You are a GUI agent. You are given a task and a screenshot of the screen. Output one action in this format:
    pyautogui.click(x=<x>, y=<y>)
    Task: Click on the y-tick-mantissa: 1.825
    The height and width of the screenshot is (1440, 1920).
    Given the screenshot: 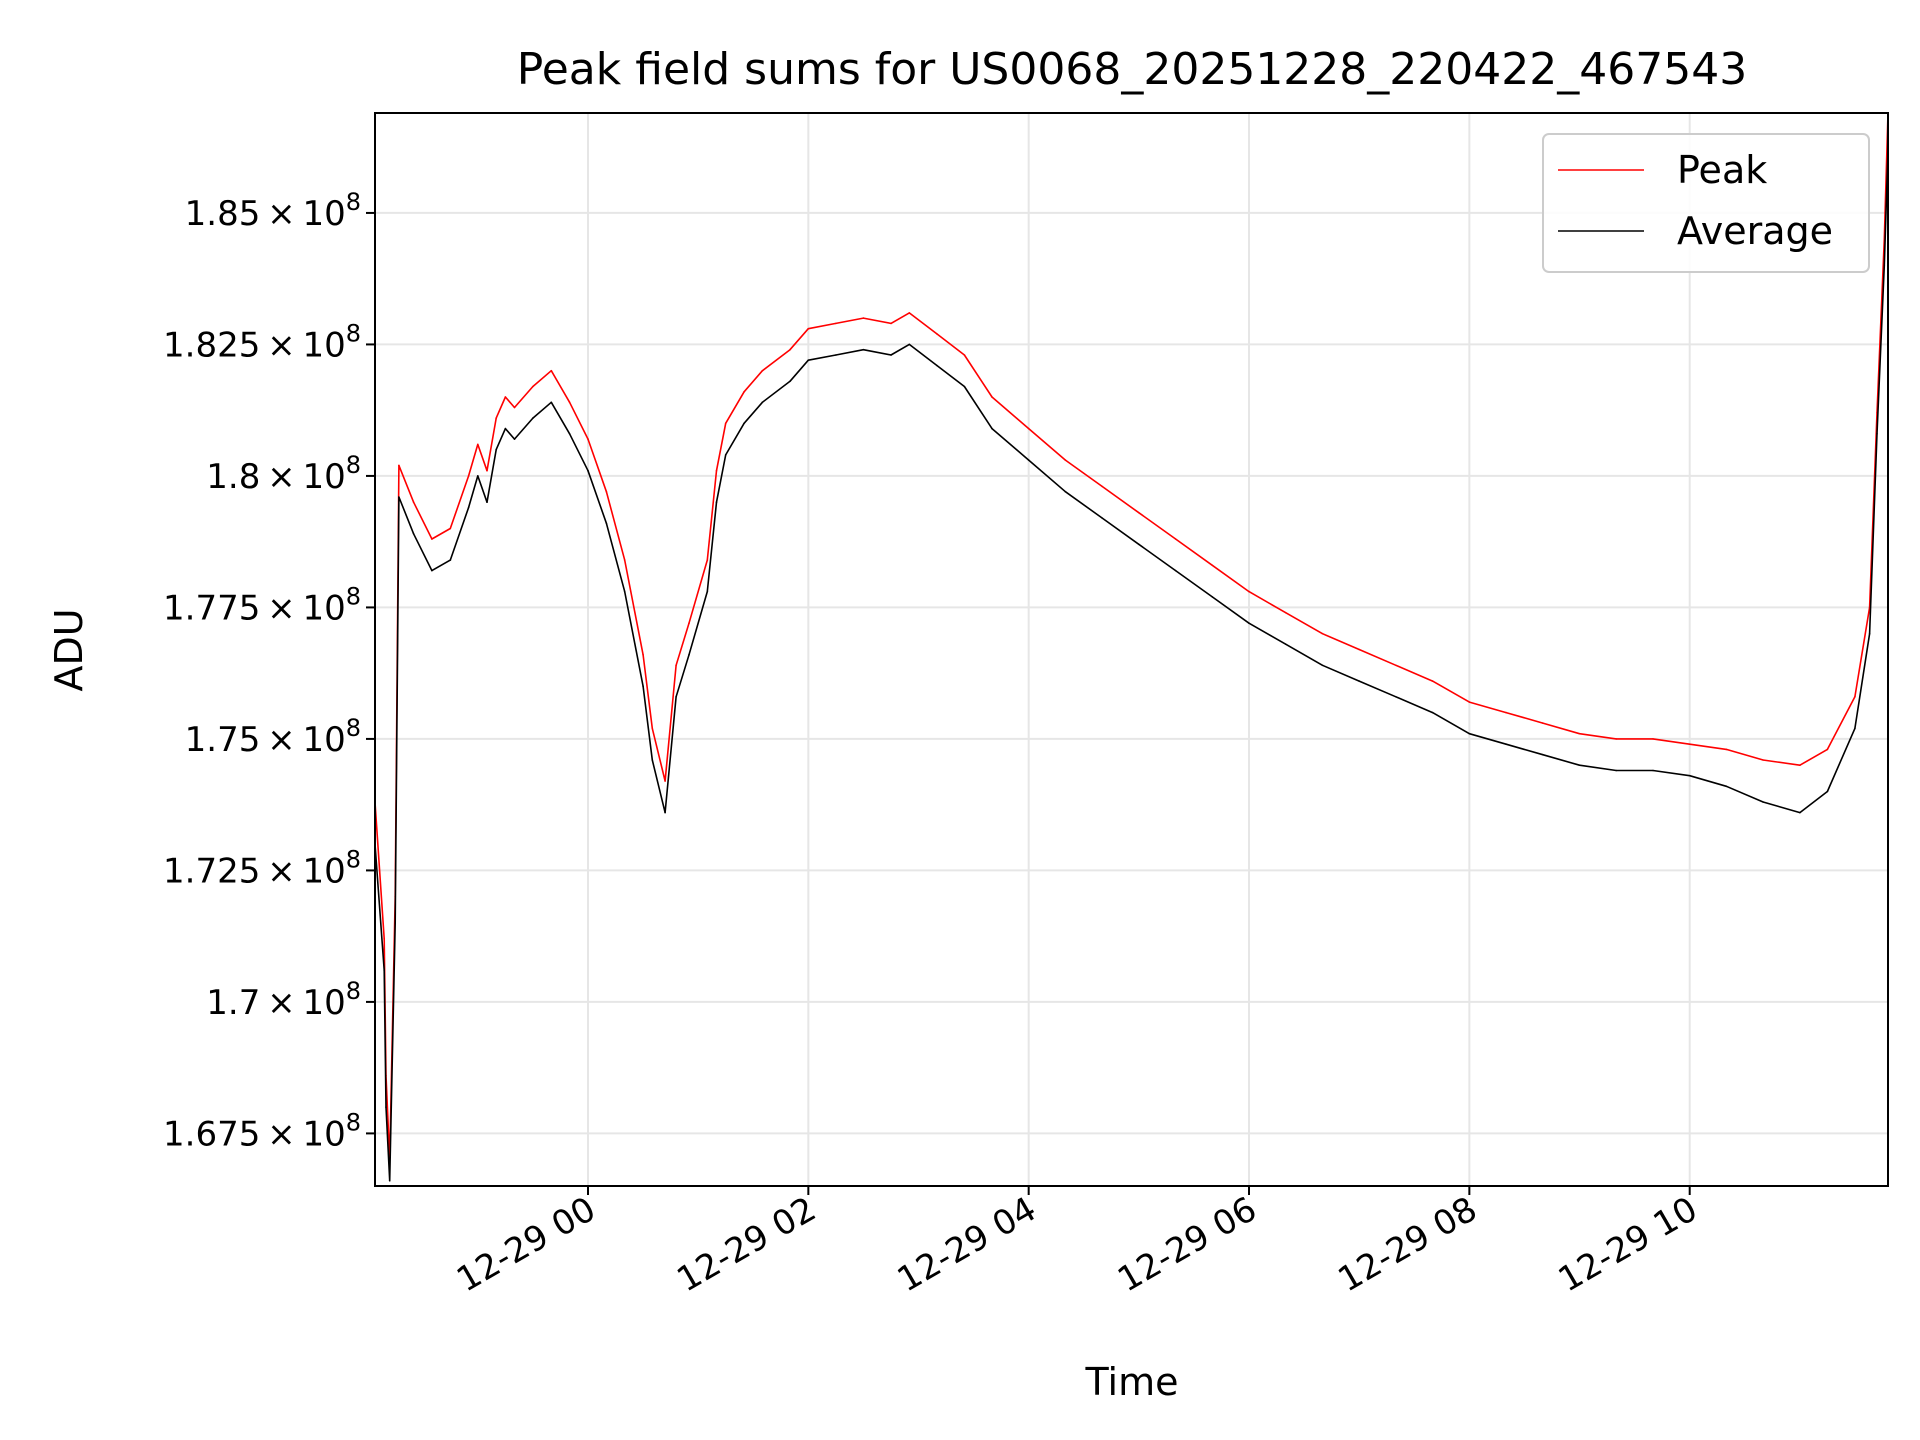 What is the action you would take?
    pyautogui.click(x=211, y=345)
    